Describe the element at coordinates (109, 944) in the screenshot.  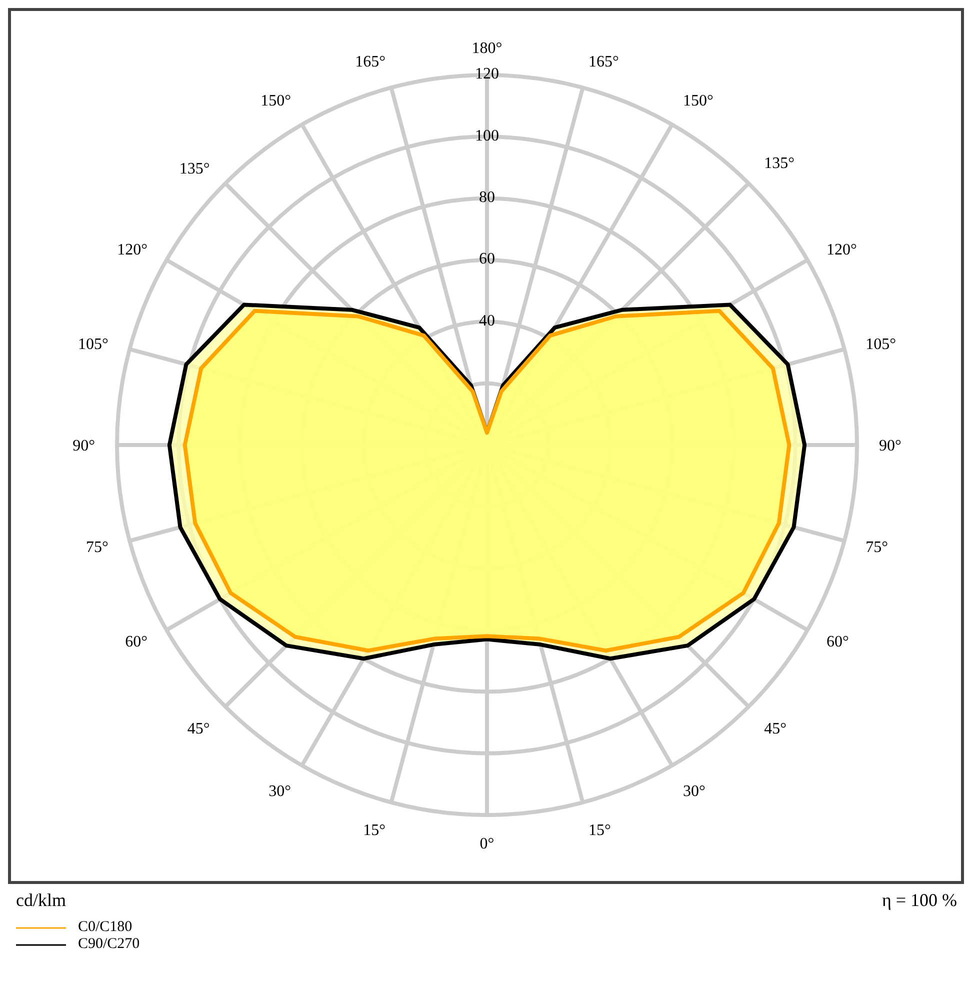
I see `legend-label: C90/C270` at that location.